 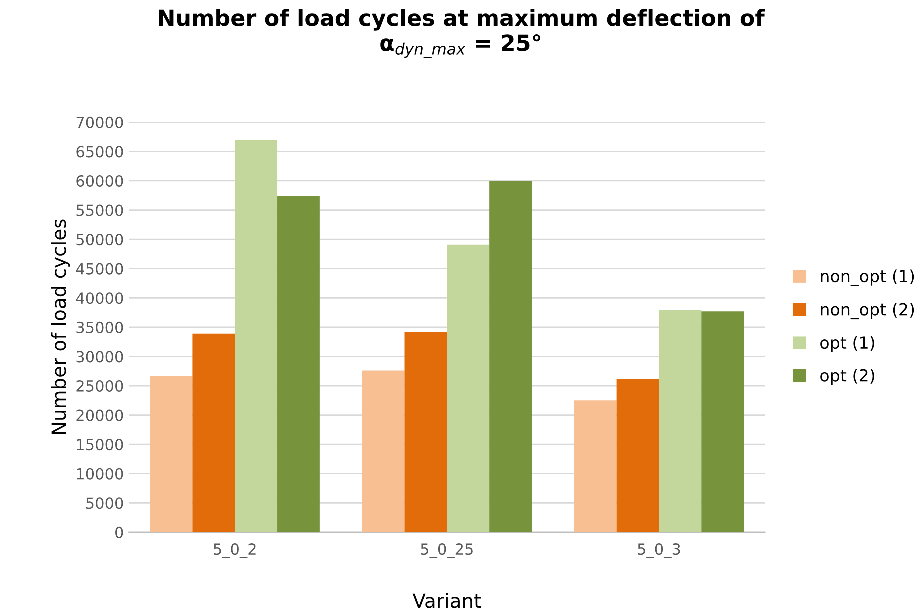 What do you see at coordinates (659, 551) in the screenshot?
I see `x-tick-label: 5_0_3` at bounding box center [659, 551].